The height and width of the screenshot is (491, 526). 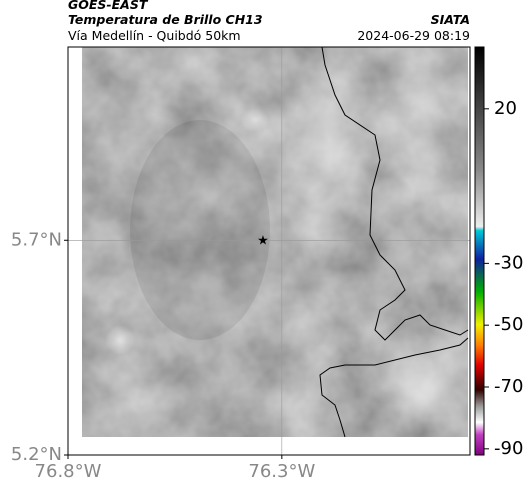 I want to click on y-tick-label: 5.2°N, so click(x=36, y=454).